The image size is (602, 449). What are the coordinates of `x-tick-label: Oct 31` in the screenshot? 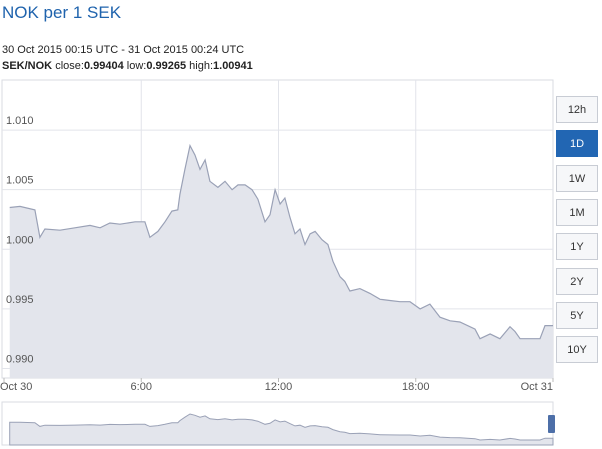 It's located at (537, 387).